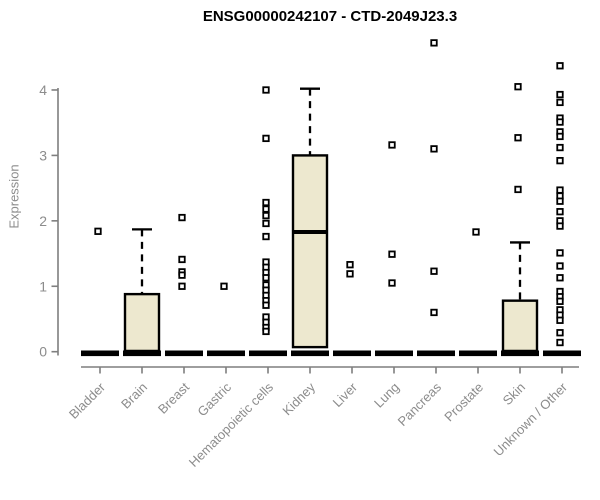  What do you see at coordinates (173, 397) in the screenshot?
I see `x-tick-label: Breast` at bounding box center [173, 397].